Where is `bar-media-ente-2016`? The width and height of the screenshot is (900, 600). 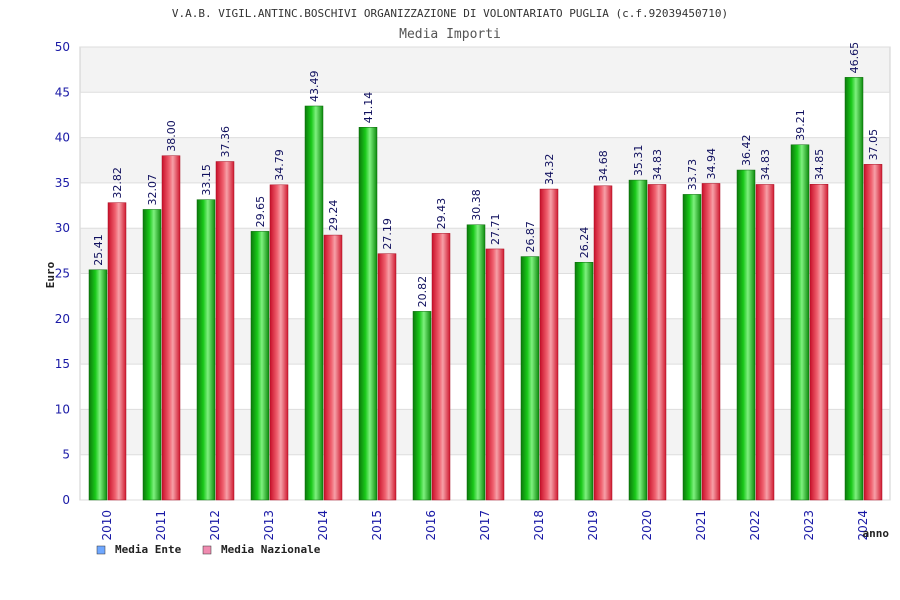 bar-media-ente-2016 is located at coordinates (422, 406).